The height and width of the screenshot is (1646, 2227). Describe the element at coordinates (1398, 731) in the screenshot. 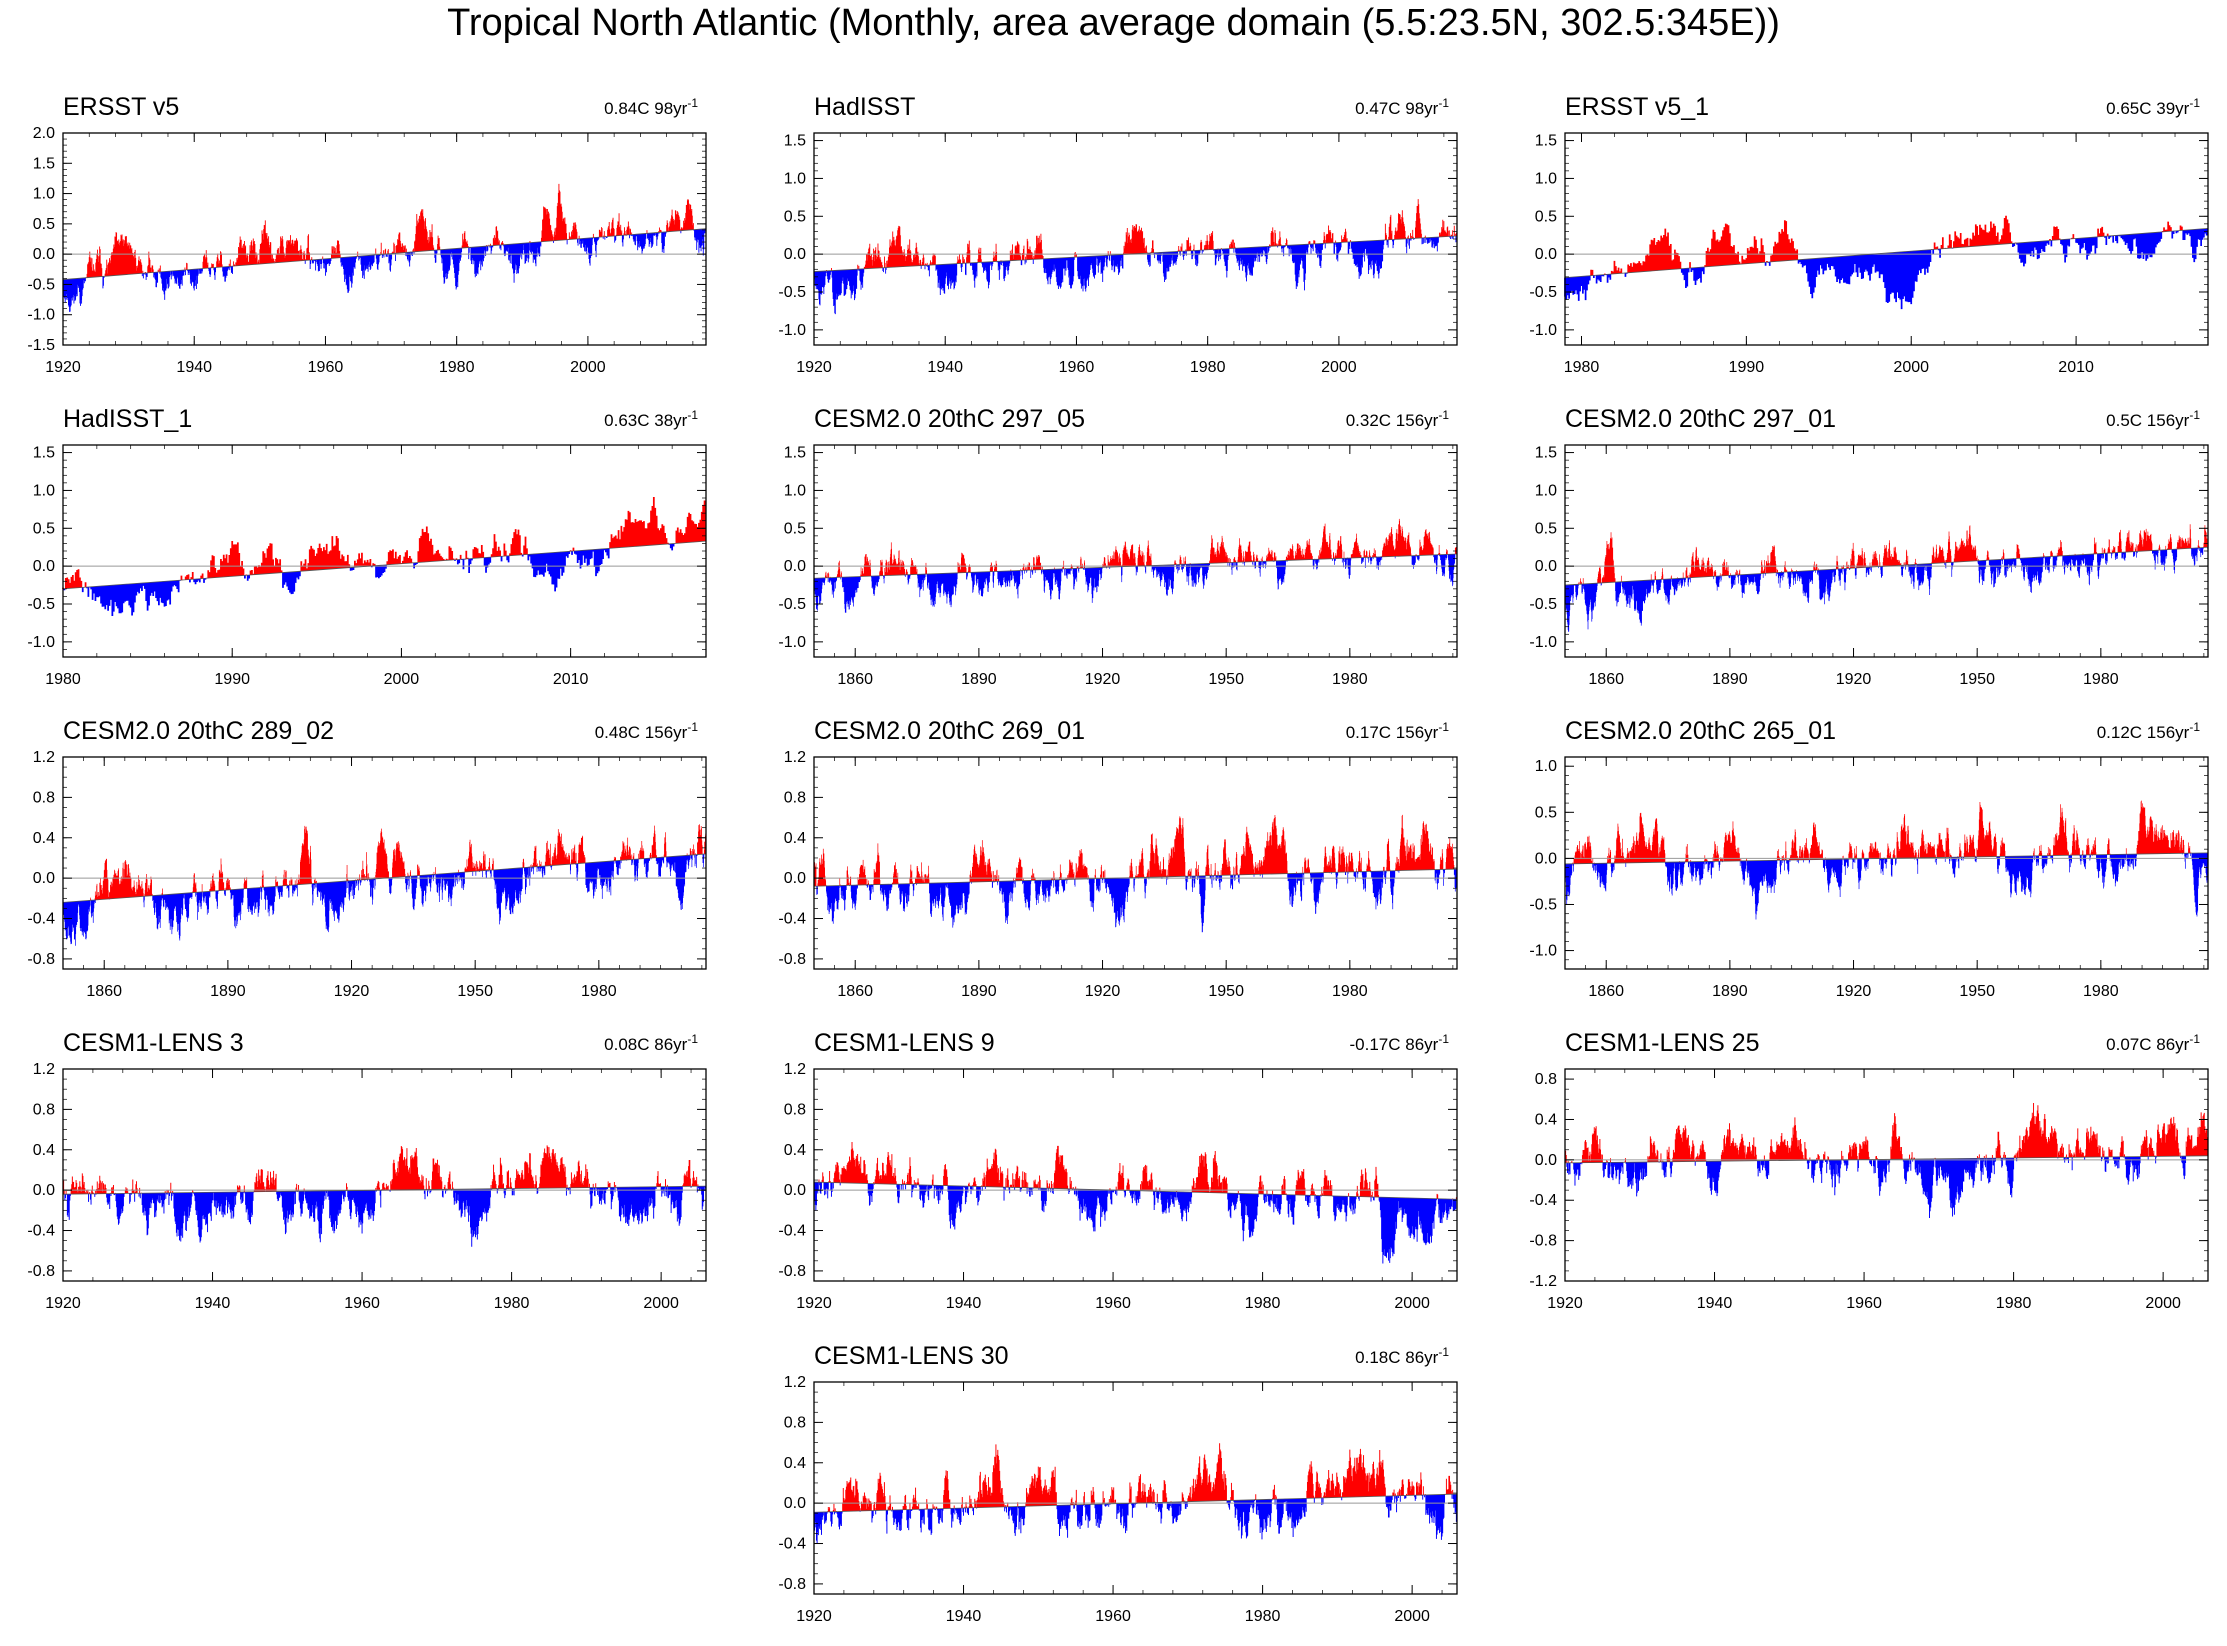

I see `trend-annotation: 0.17C 156yr-1` at that location.